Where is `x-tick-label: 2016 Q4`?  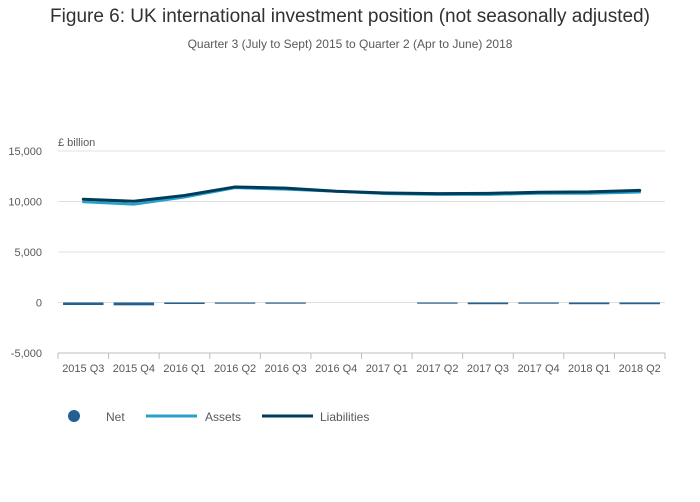
x-tick-label: 2016 Q4 is located at coordinates (336, 369).